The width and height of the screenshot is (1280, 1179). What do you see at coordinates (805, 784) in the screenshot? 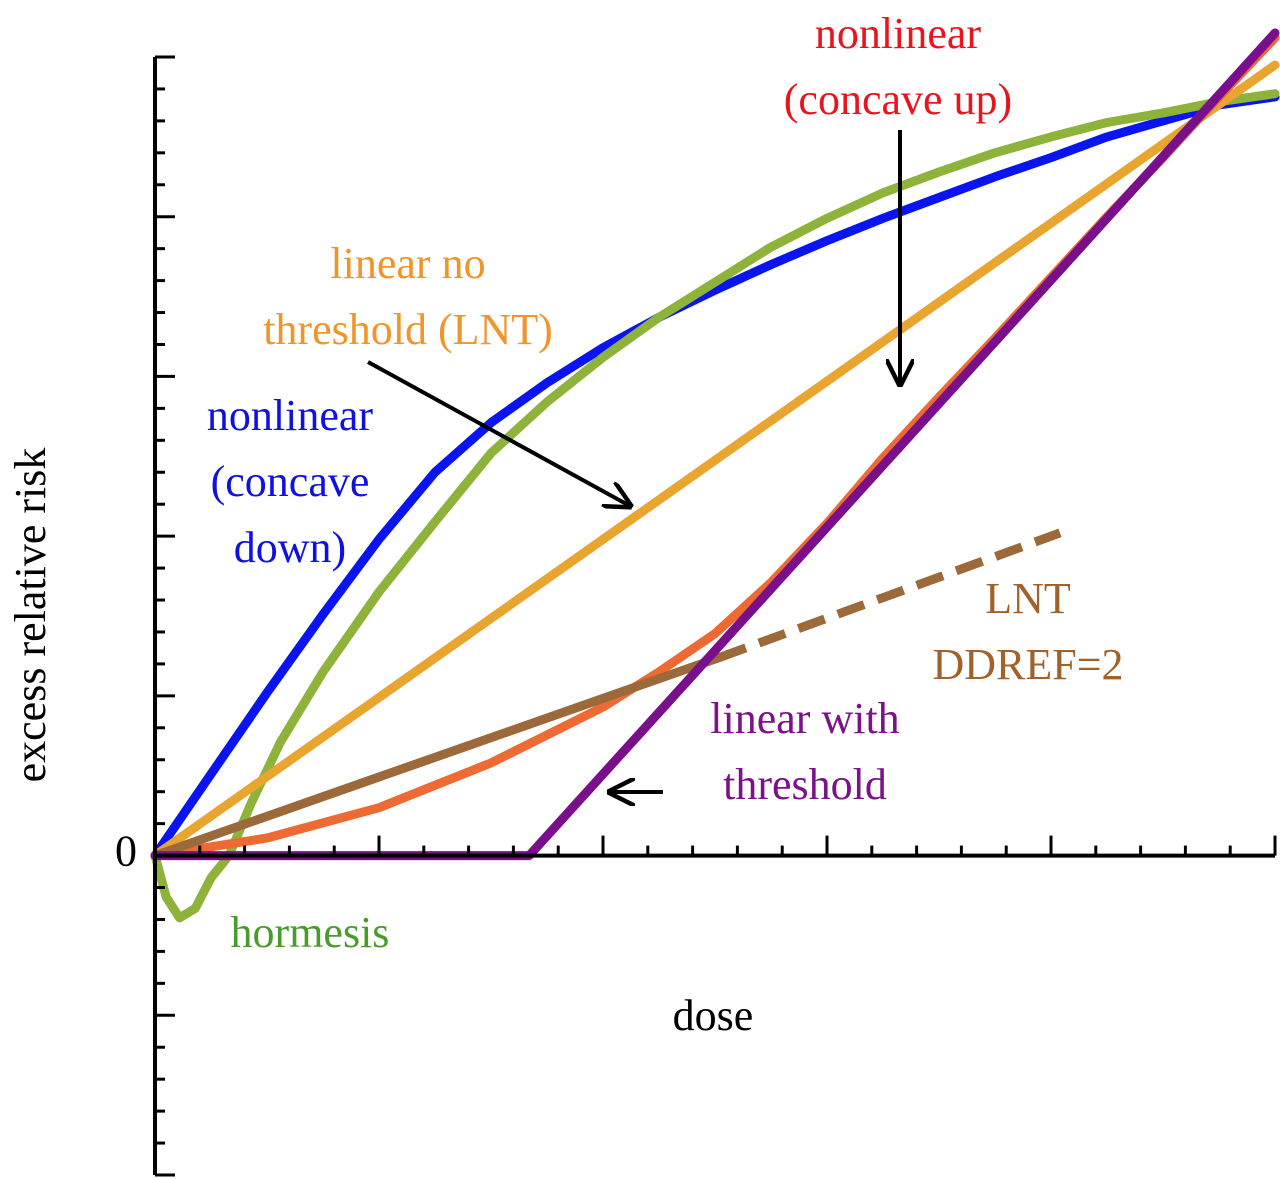
I see `annotation: threshold` at bounding box center [805, 784].